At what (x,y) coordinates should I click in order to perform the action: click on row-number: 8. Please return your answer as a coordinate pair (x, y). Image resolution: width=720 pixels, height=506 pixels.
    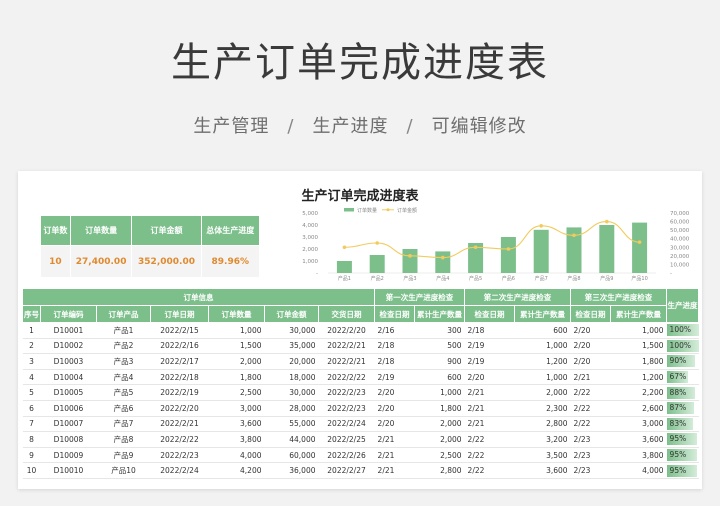
    Looking at the image, I should click on (31, 439).